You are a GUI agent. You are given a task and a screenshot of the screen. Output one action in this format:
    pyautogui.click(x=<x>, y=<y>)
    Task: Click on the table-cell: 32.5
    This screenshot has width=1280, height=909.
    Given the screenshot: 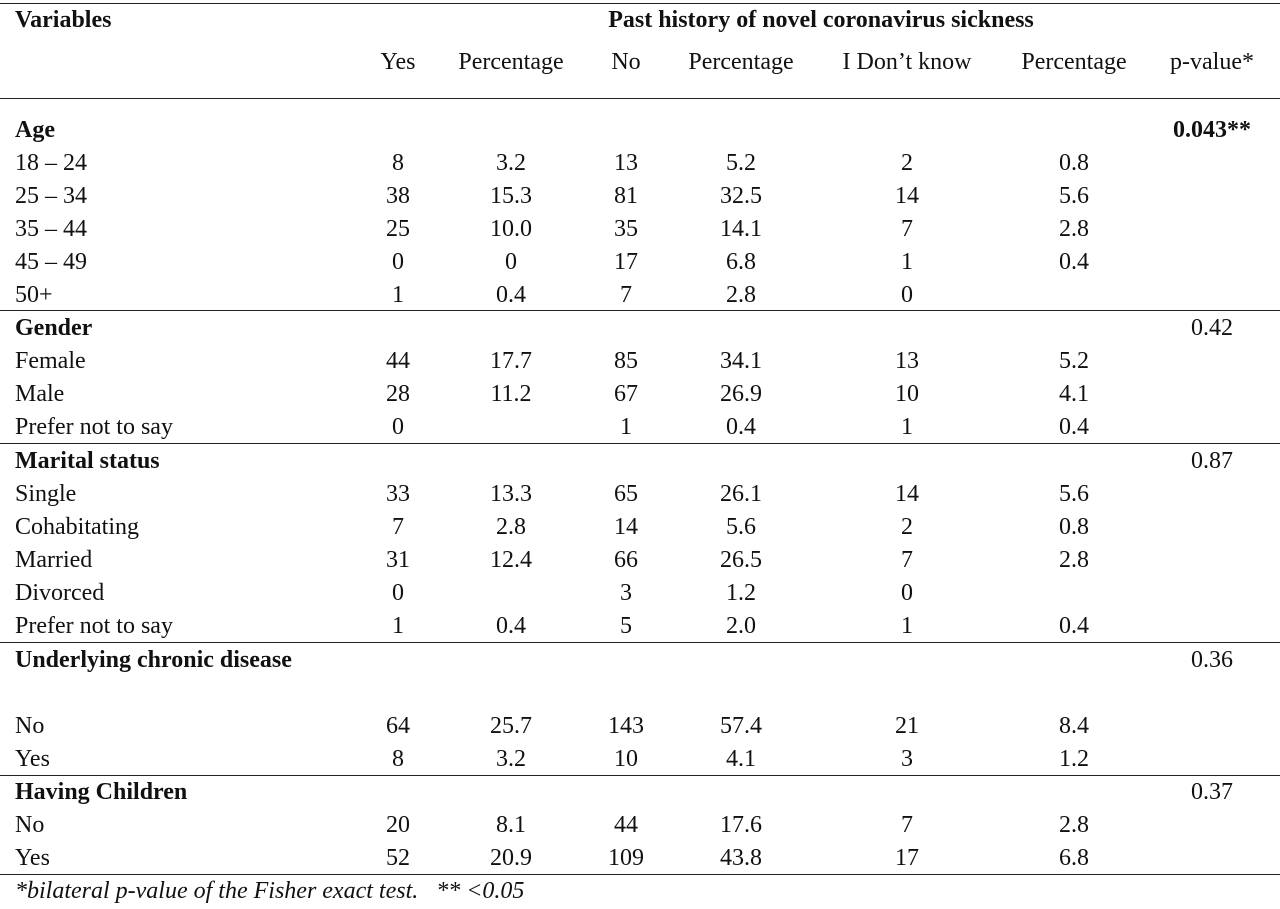 What is the action you would take?
    pyautogui.click(x=741, y=196)
    